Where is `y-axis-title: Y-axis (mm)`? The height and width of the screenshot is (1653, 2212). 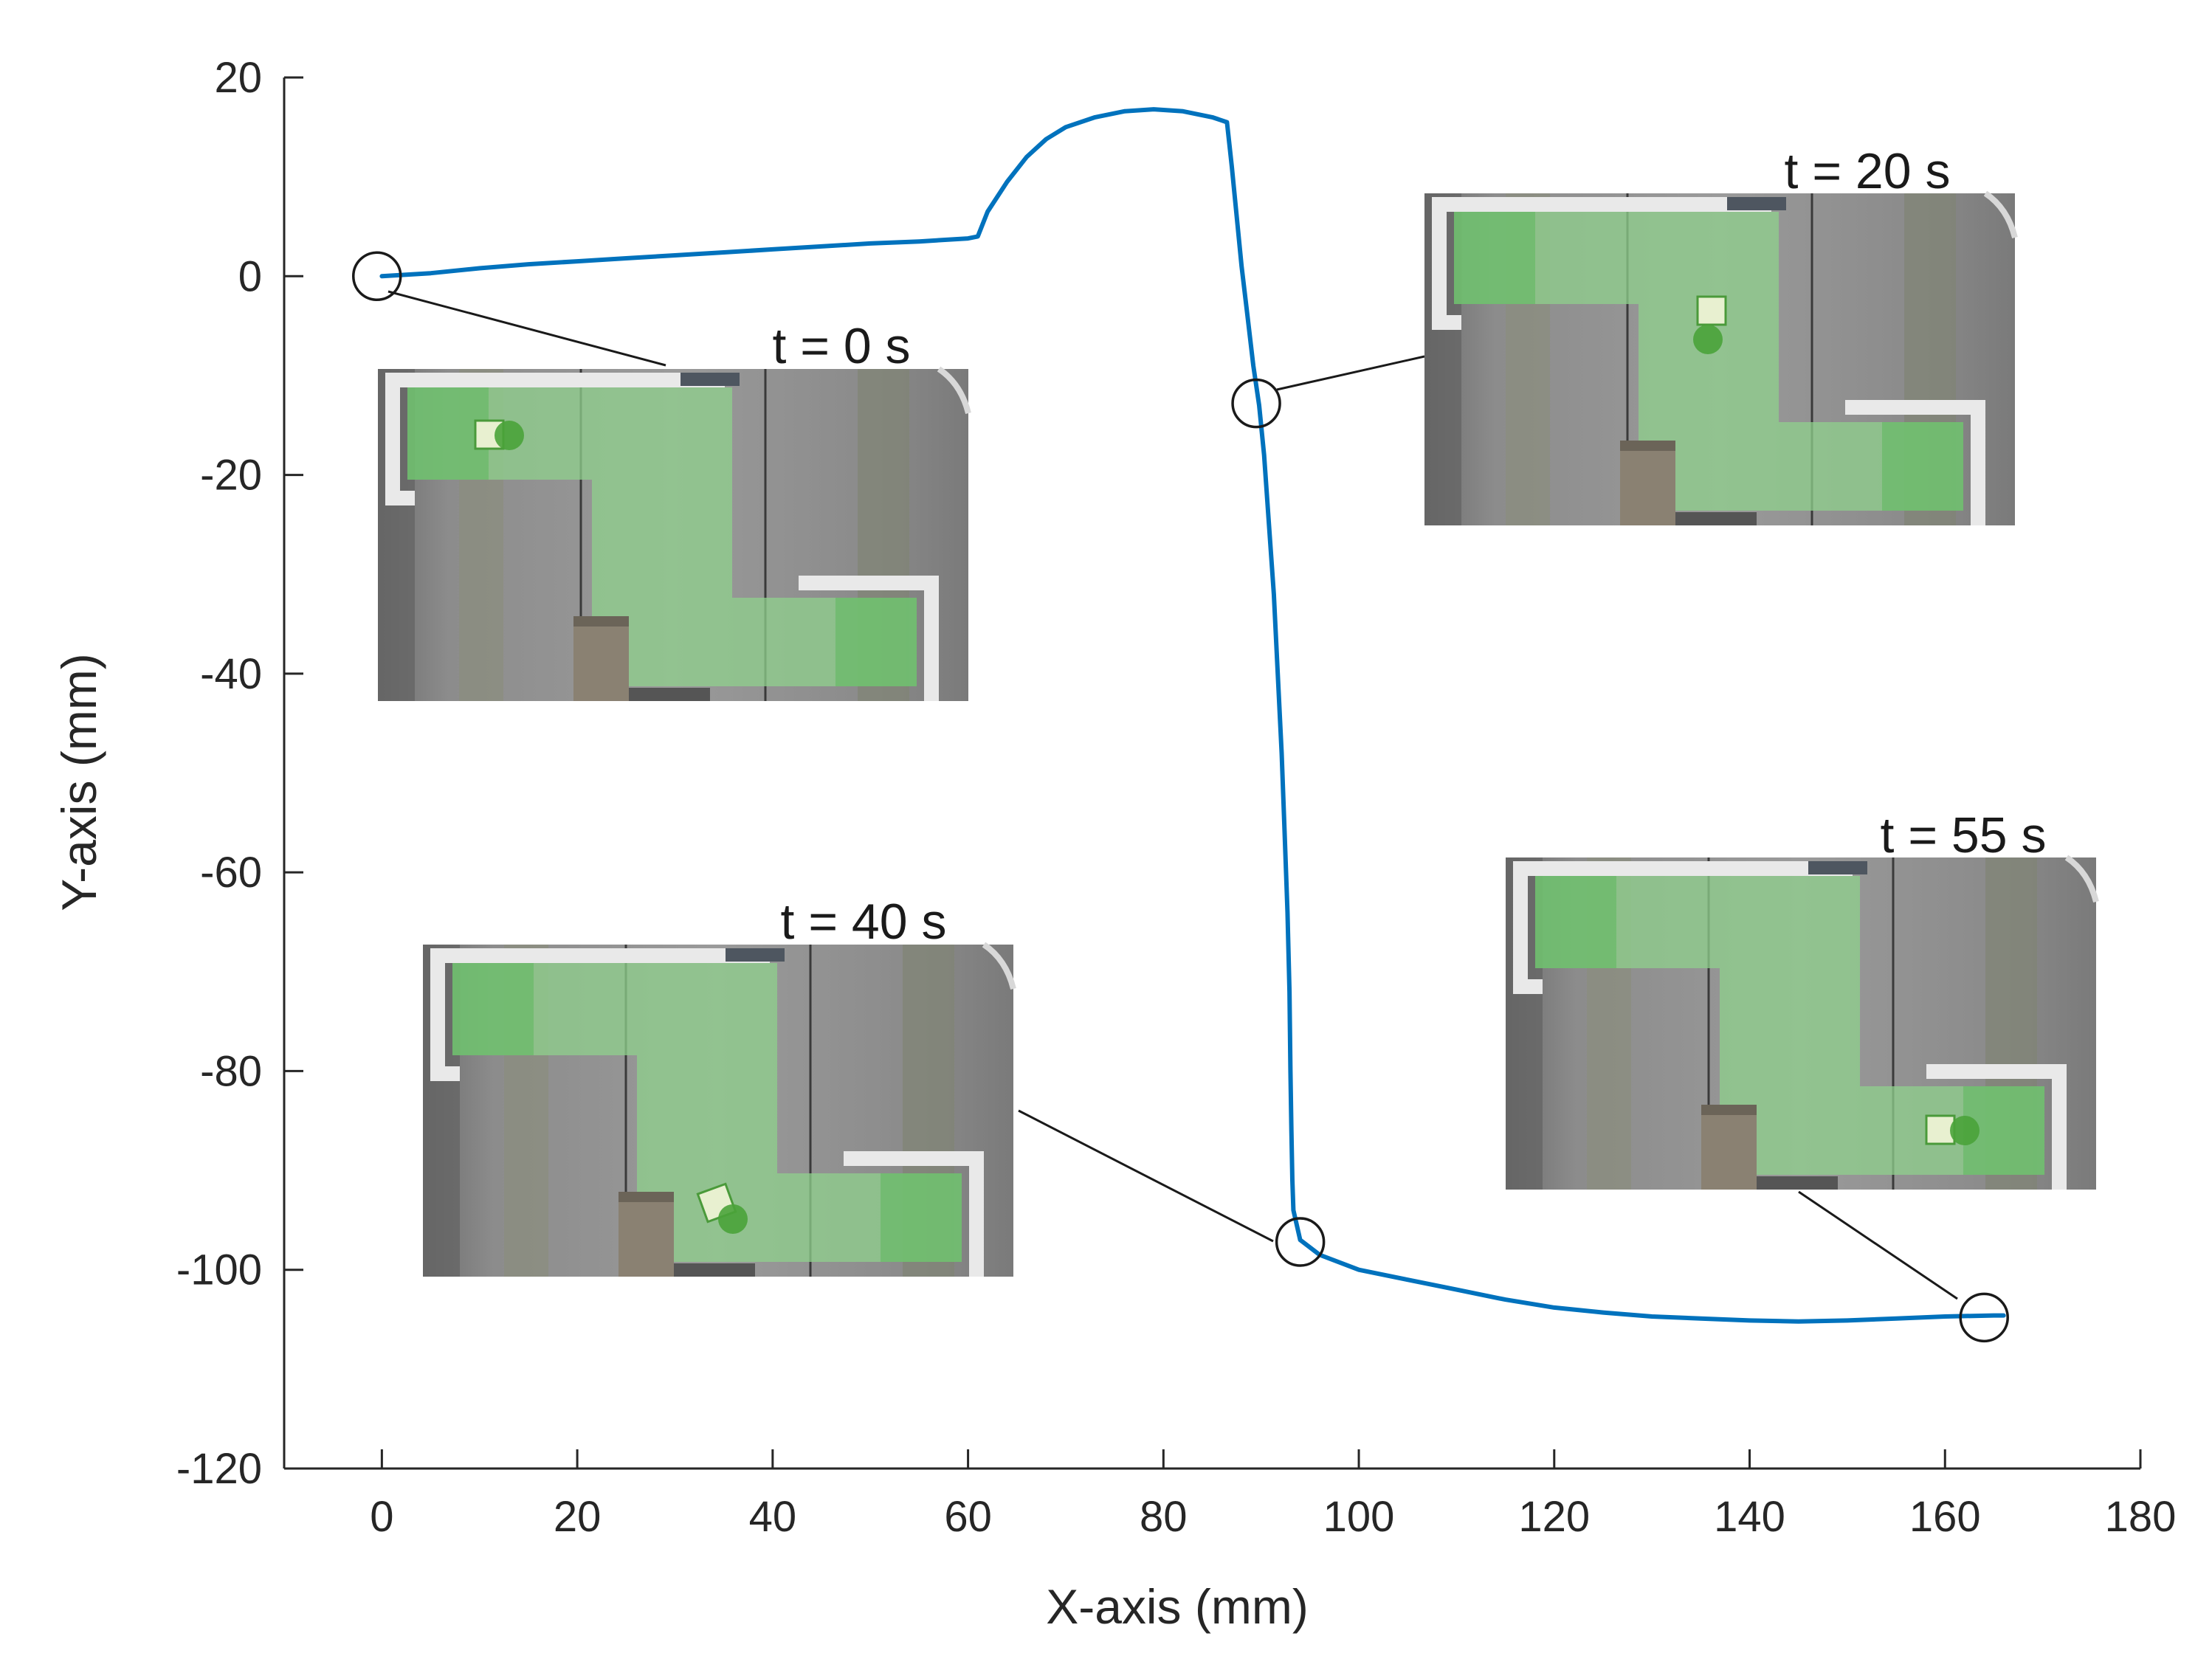
y-axis-title: Y-axis (mm) is located at coordinates (79, 782).